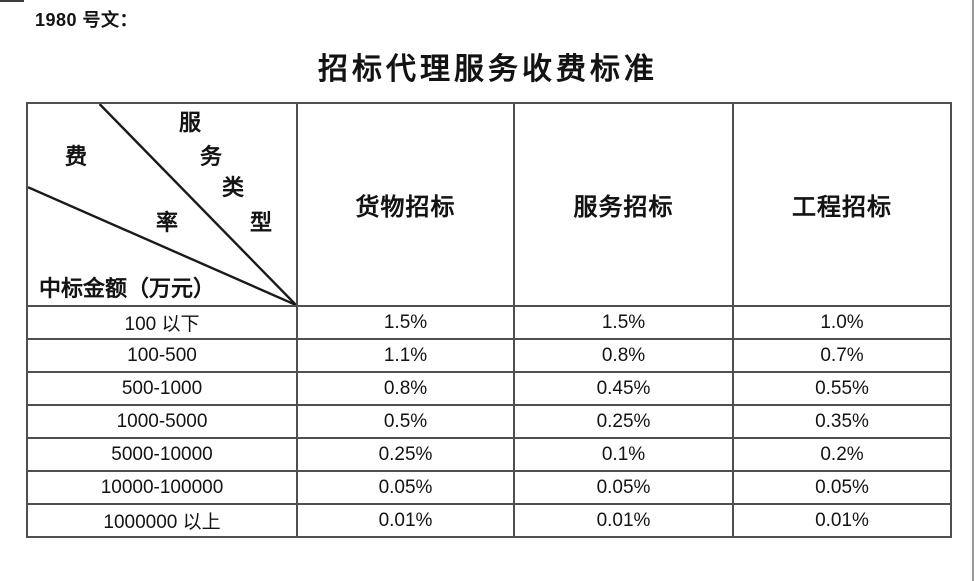  I want to click on table-row: 10000-100000 0.05% 0.05% 0.05%, so click(489, 487).